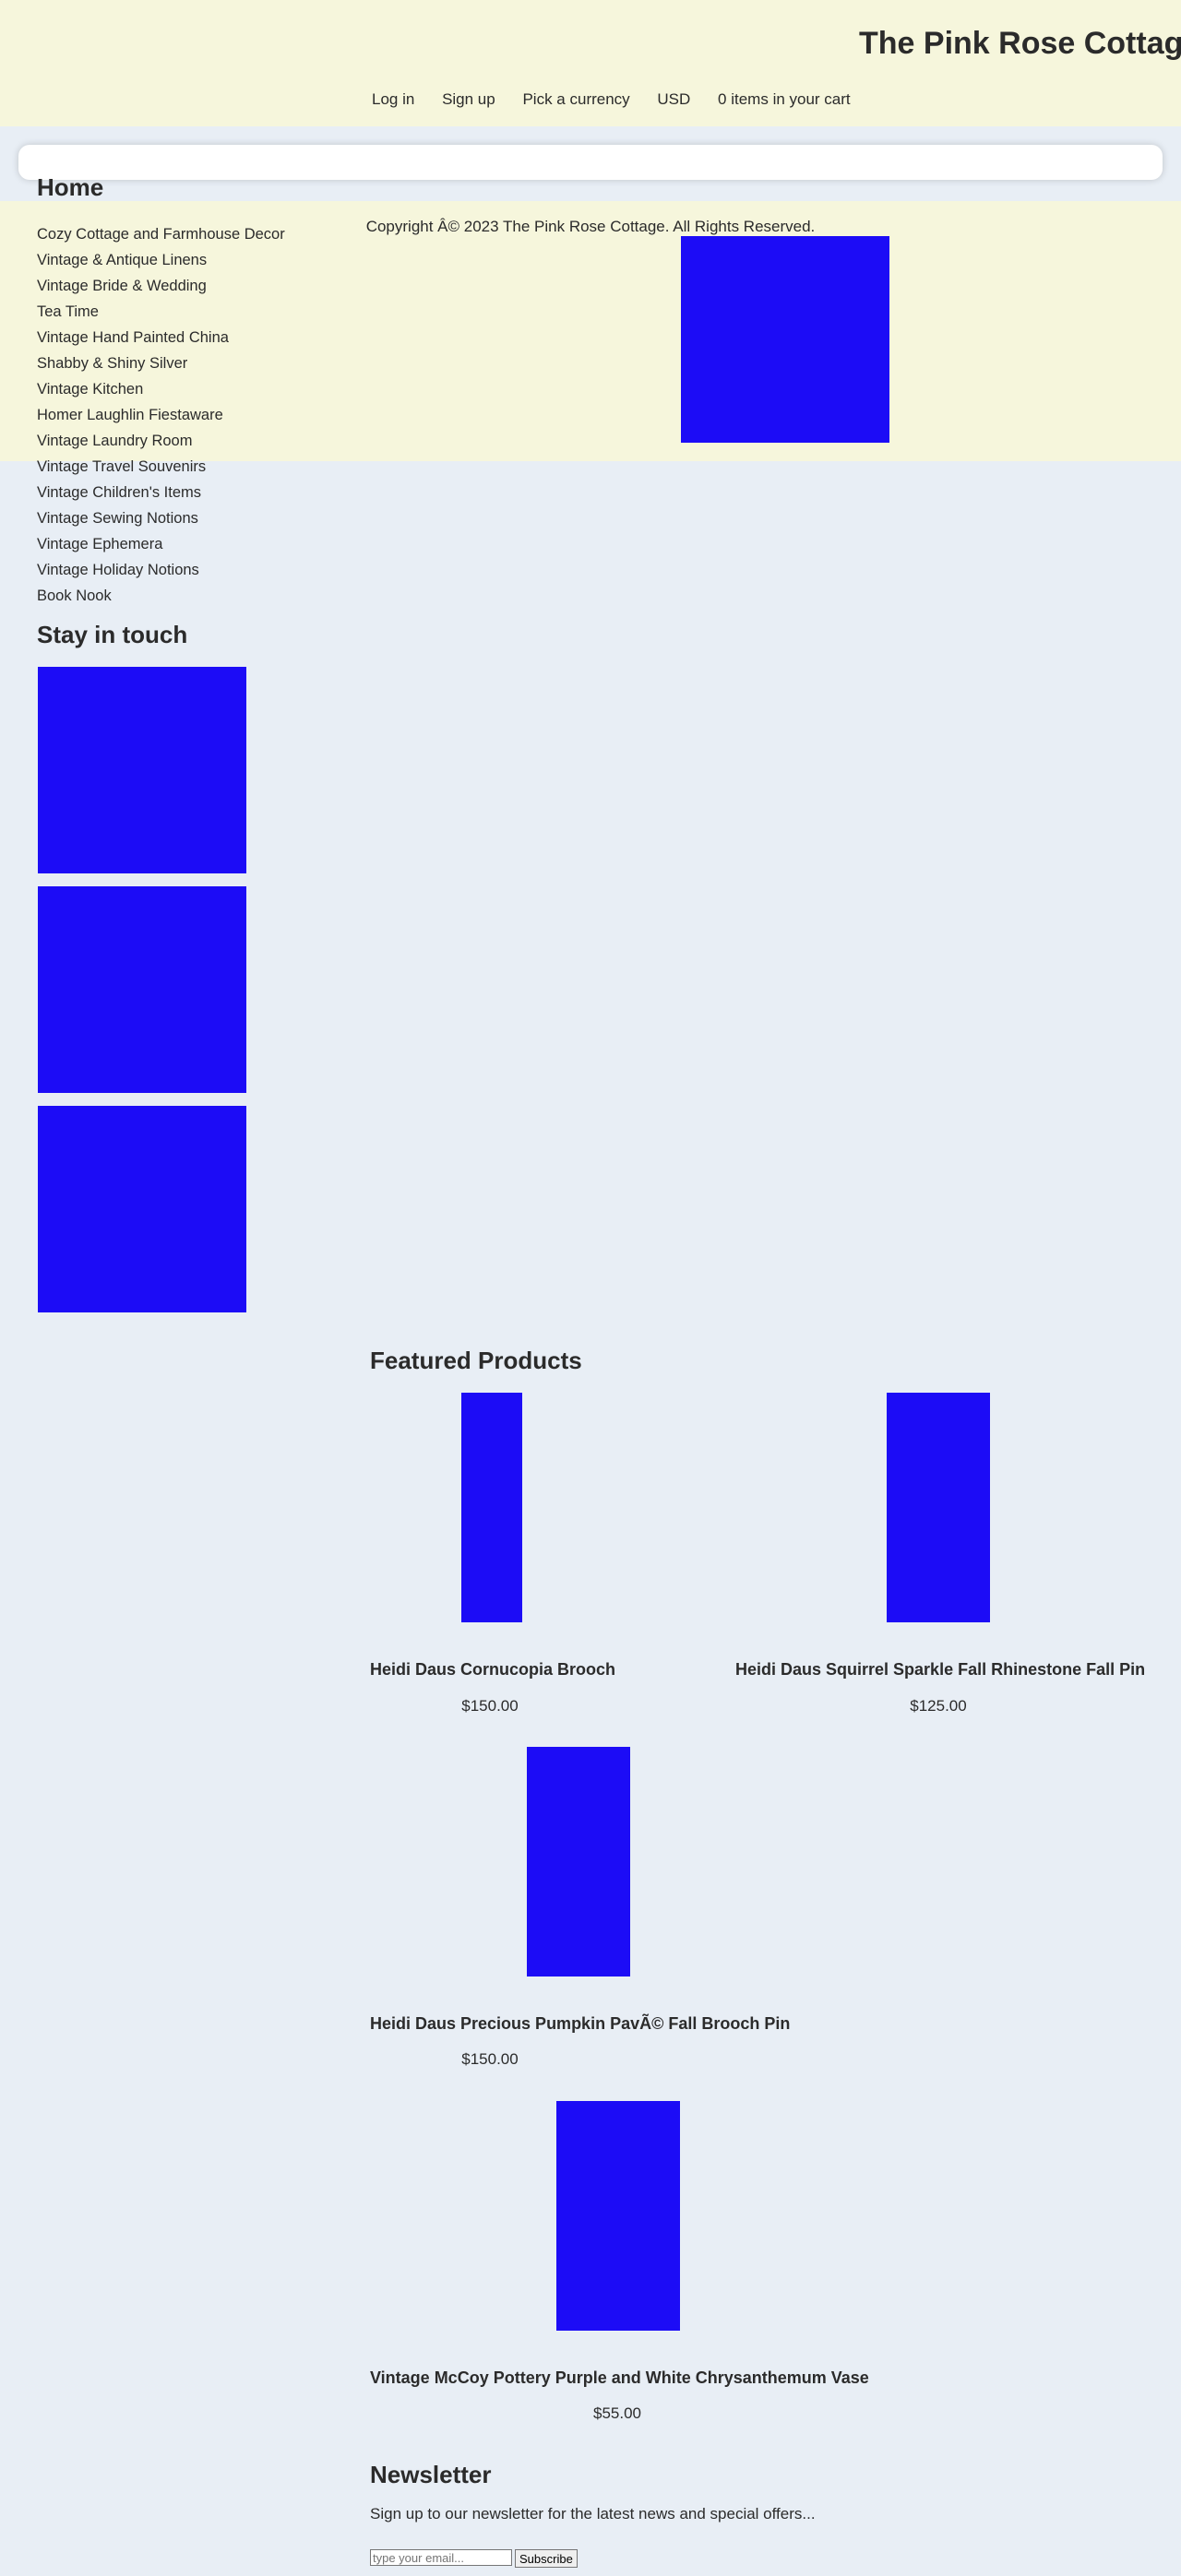 The width and height of the screenshot is (1181, 2576). Describe the element at coordinates (130, 415) in the screenshot. I see `category-link: Homer Laughlin Fiestaware` at that location.